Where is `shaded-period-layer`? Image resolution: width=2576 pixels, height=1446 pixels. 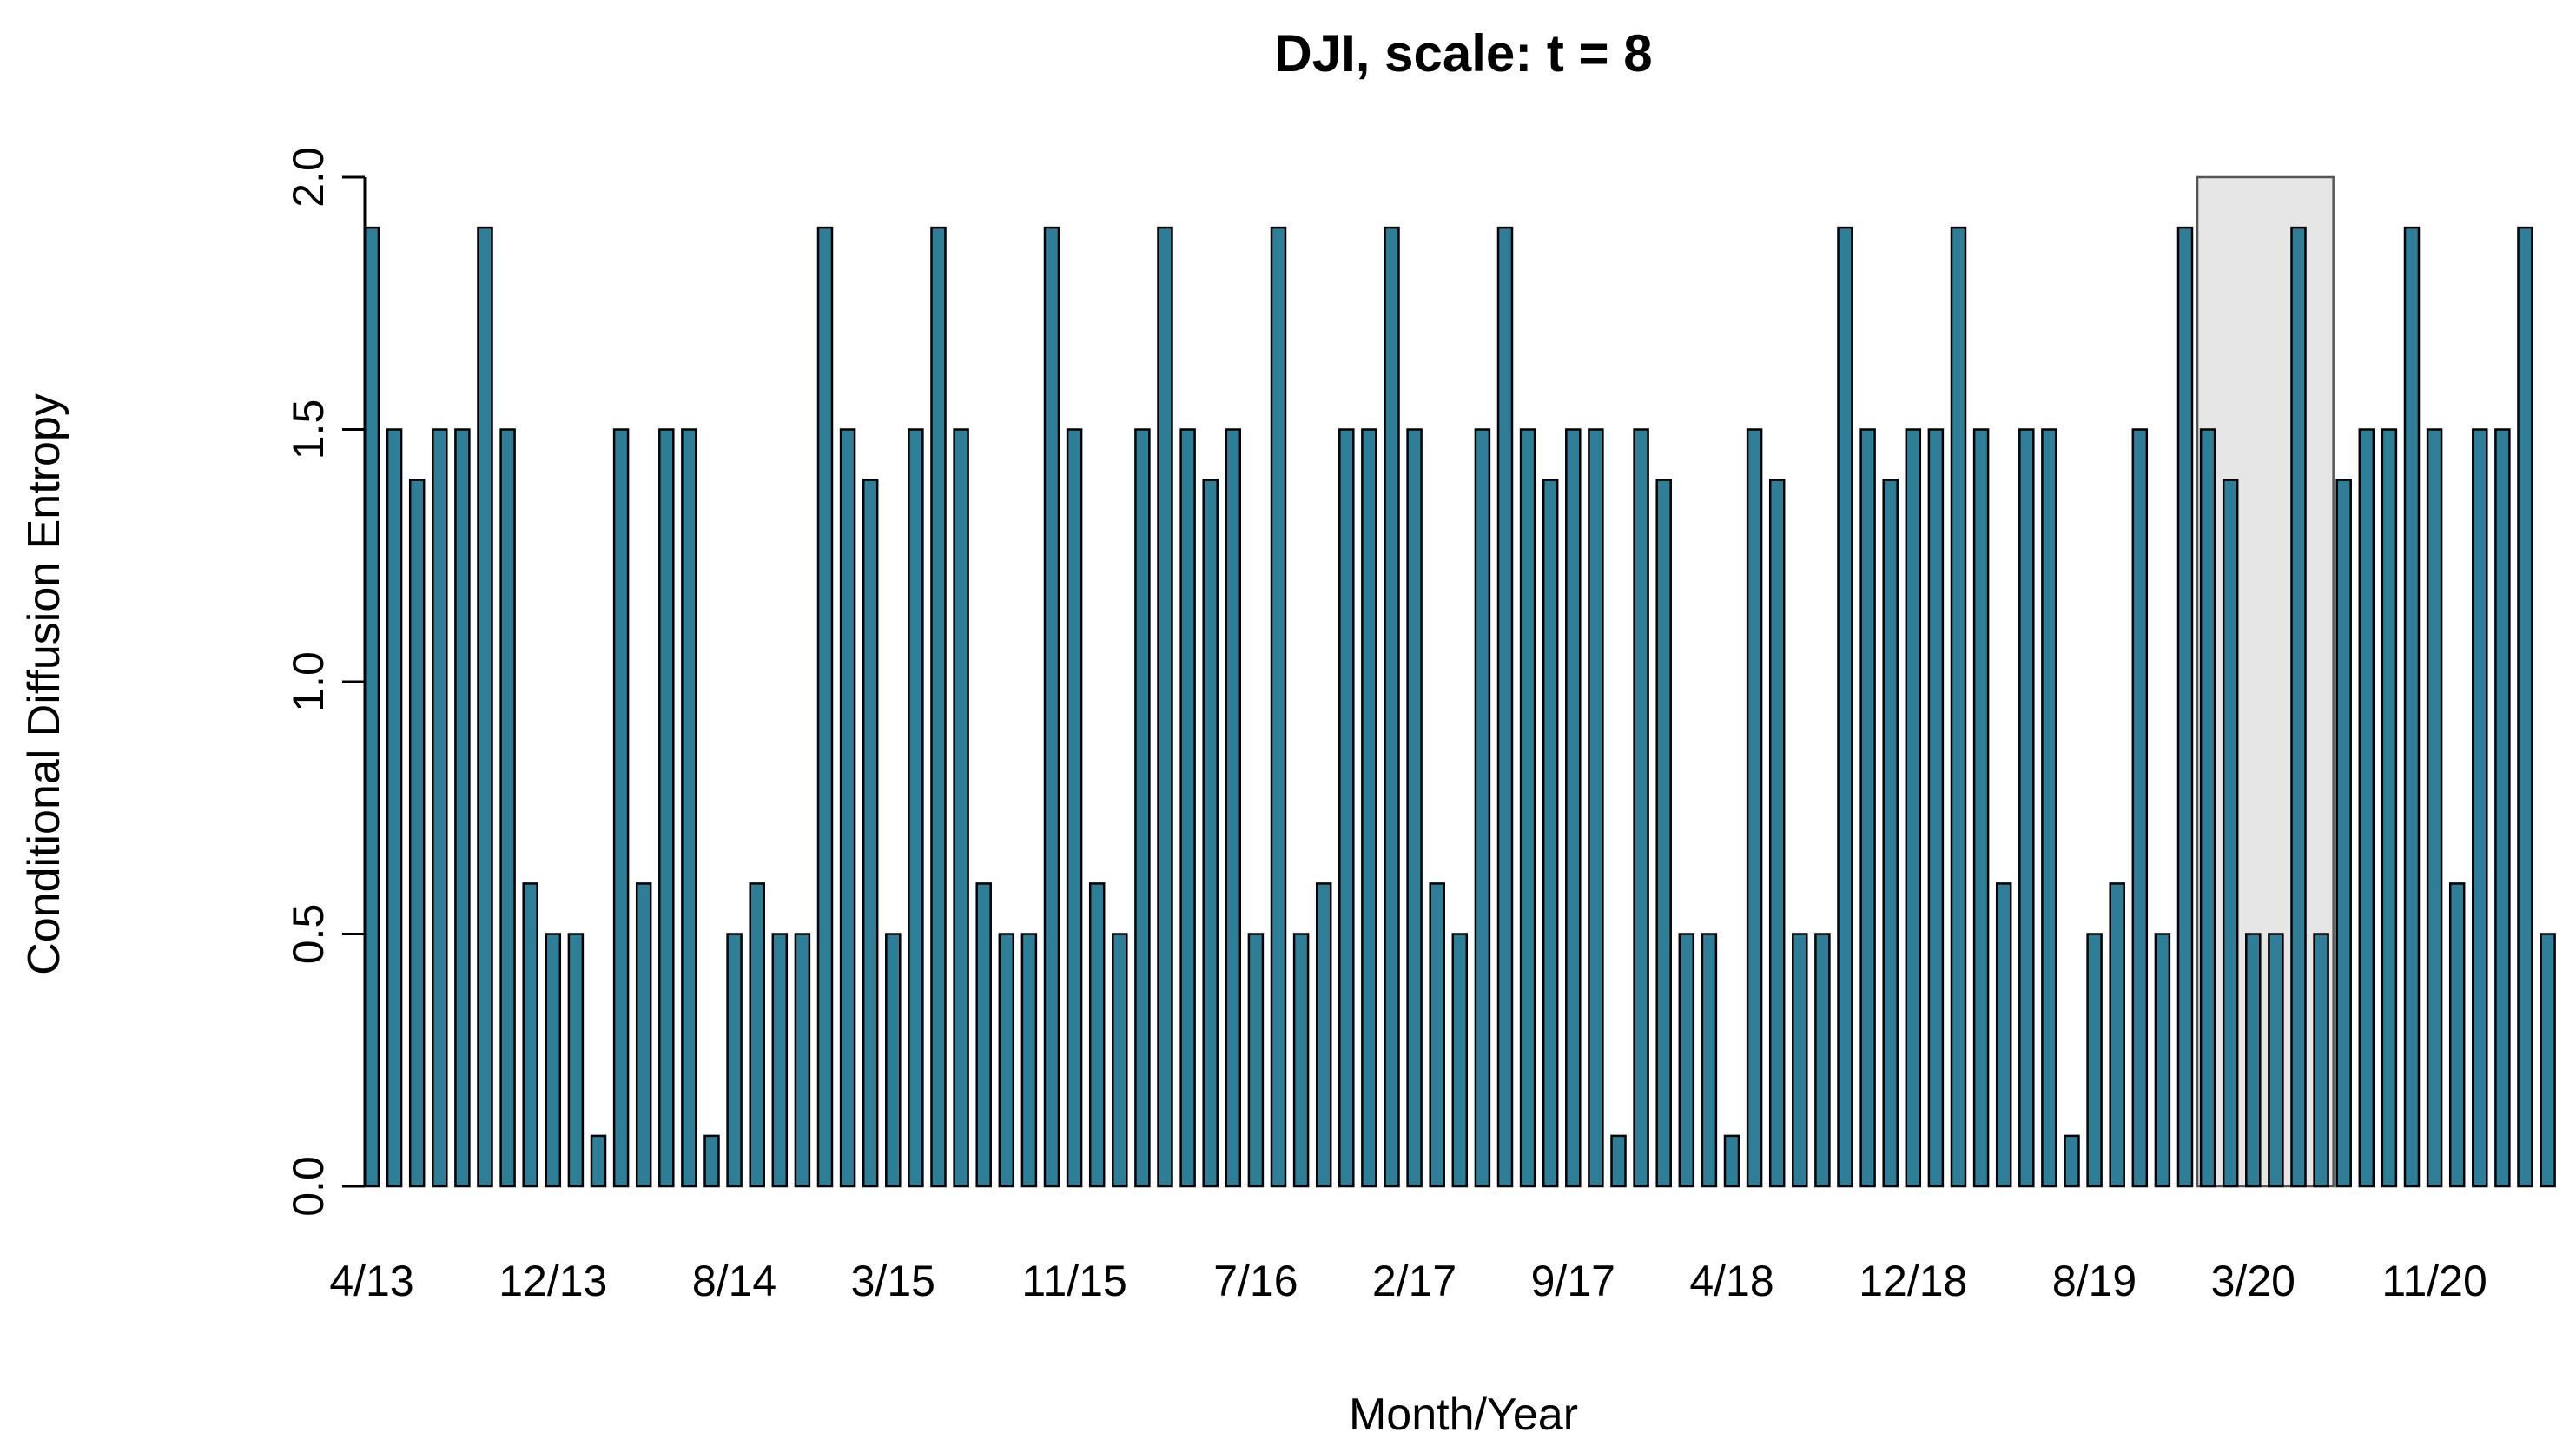
shaded-period-layer is located at coordinates (2265, 681).